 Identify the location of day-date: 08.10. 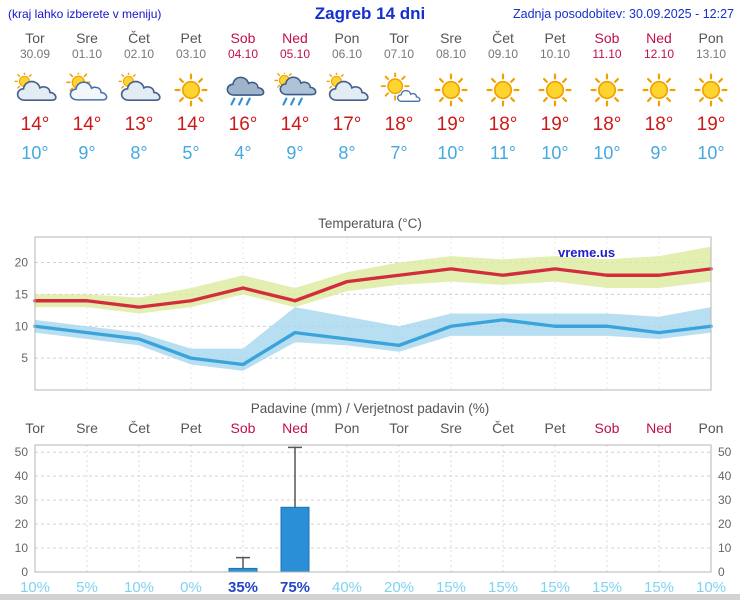
(451, 54).